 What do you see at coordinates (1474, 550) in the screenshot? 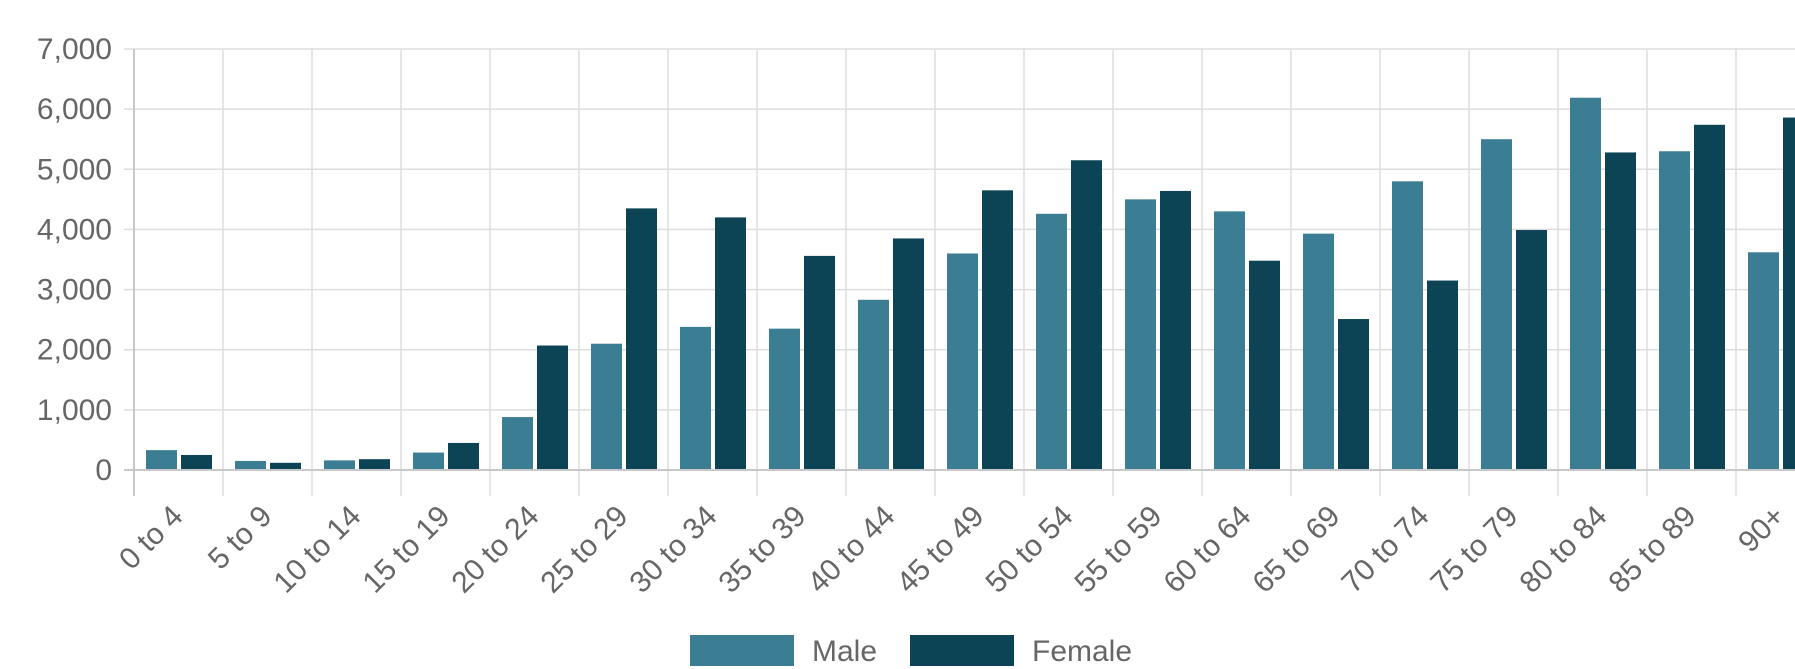
I see `x-tick-label: 75 to 79` at bounding box center [1474, 550].